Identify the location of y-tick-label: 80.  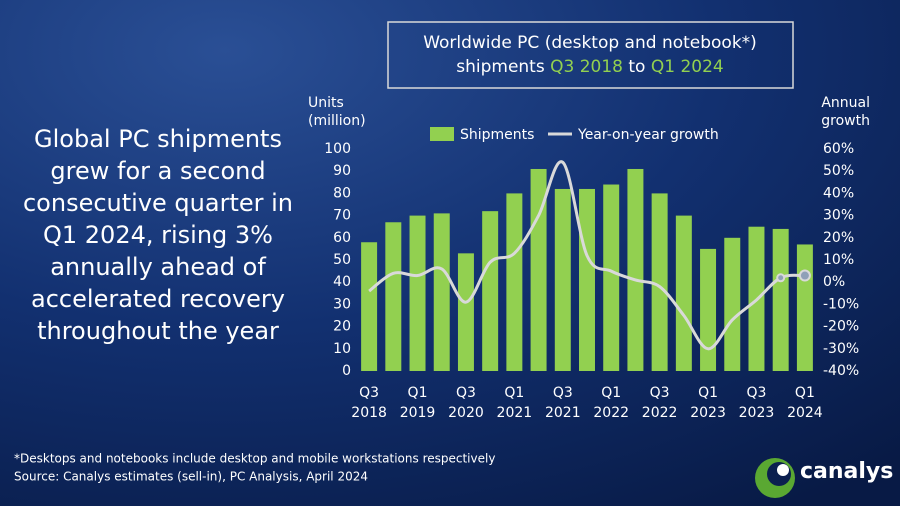
(342, 193).